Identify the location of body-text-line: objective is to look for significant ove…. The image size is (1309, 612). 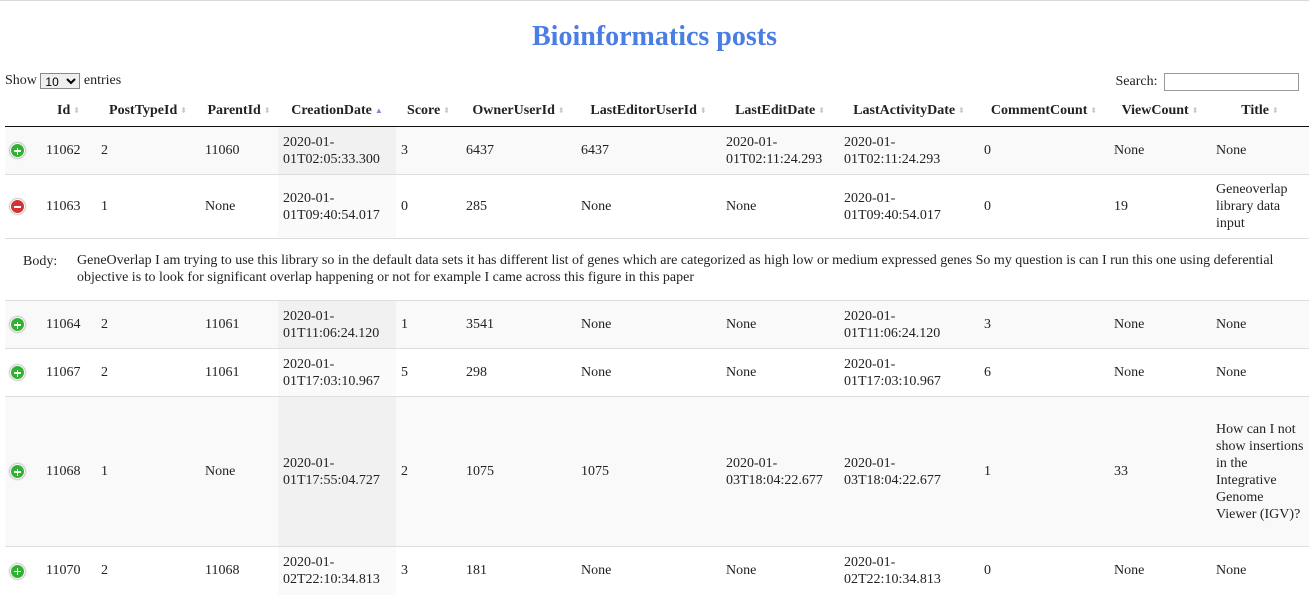
(385, 277).